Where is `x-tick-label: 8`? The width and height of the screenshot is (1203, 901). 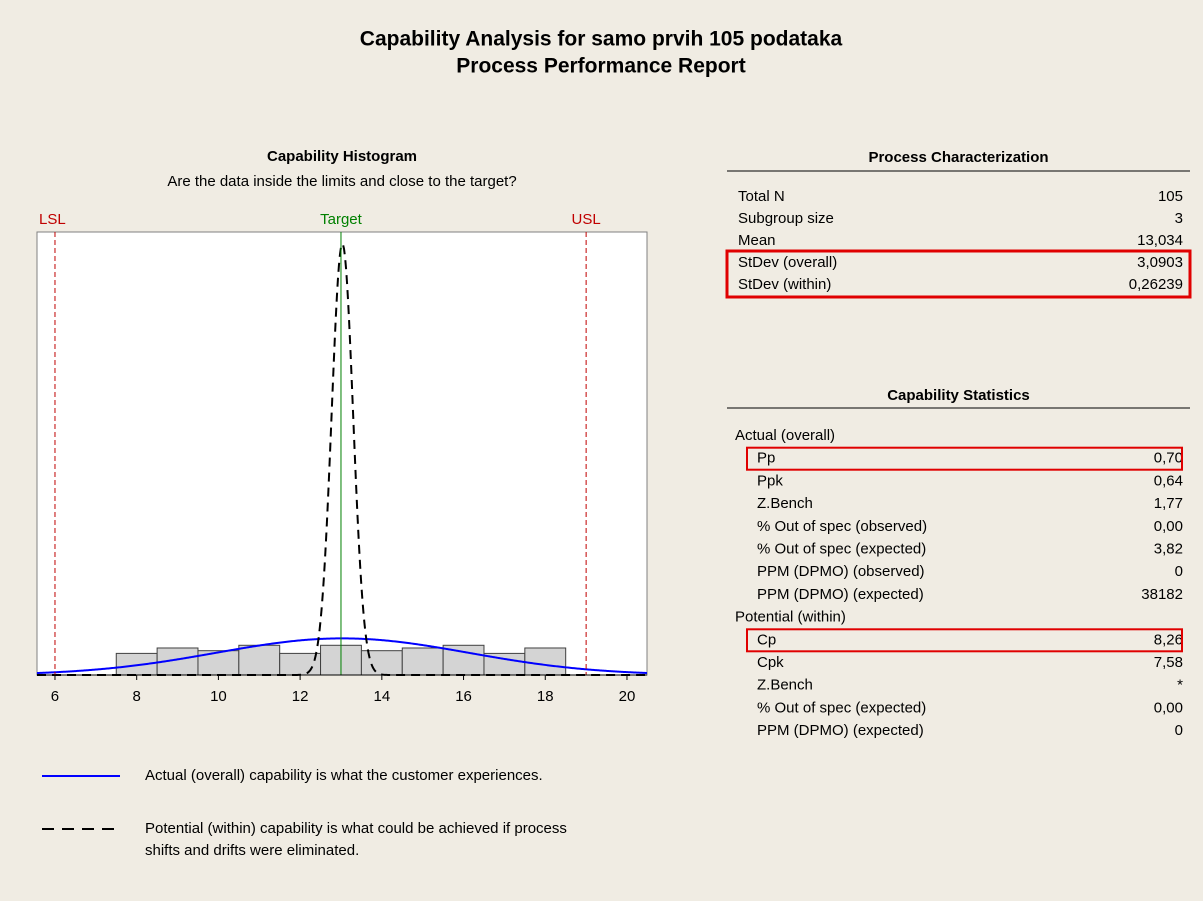 x-tick-label: 8 is located at coordinates (137, 696).